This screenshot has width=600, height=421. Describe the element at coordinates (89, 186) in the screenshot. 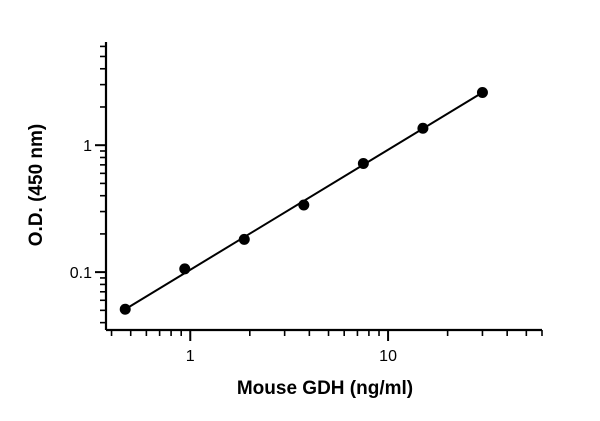

I see `y-axis: 0.11` at that location.